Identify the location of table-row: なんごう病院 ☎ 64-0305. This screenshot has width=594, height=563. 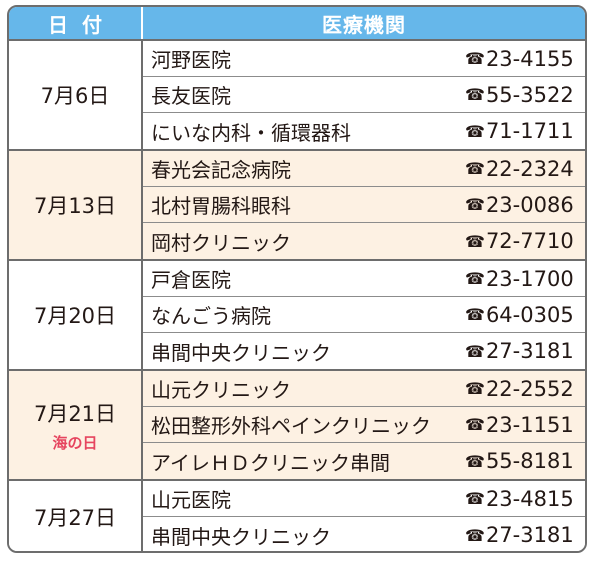
(364, 315).